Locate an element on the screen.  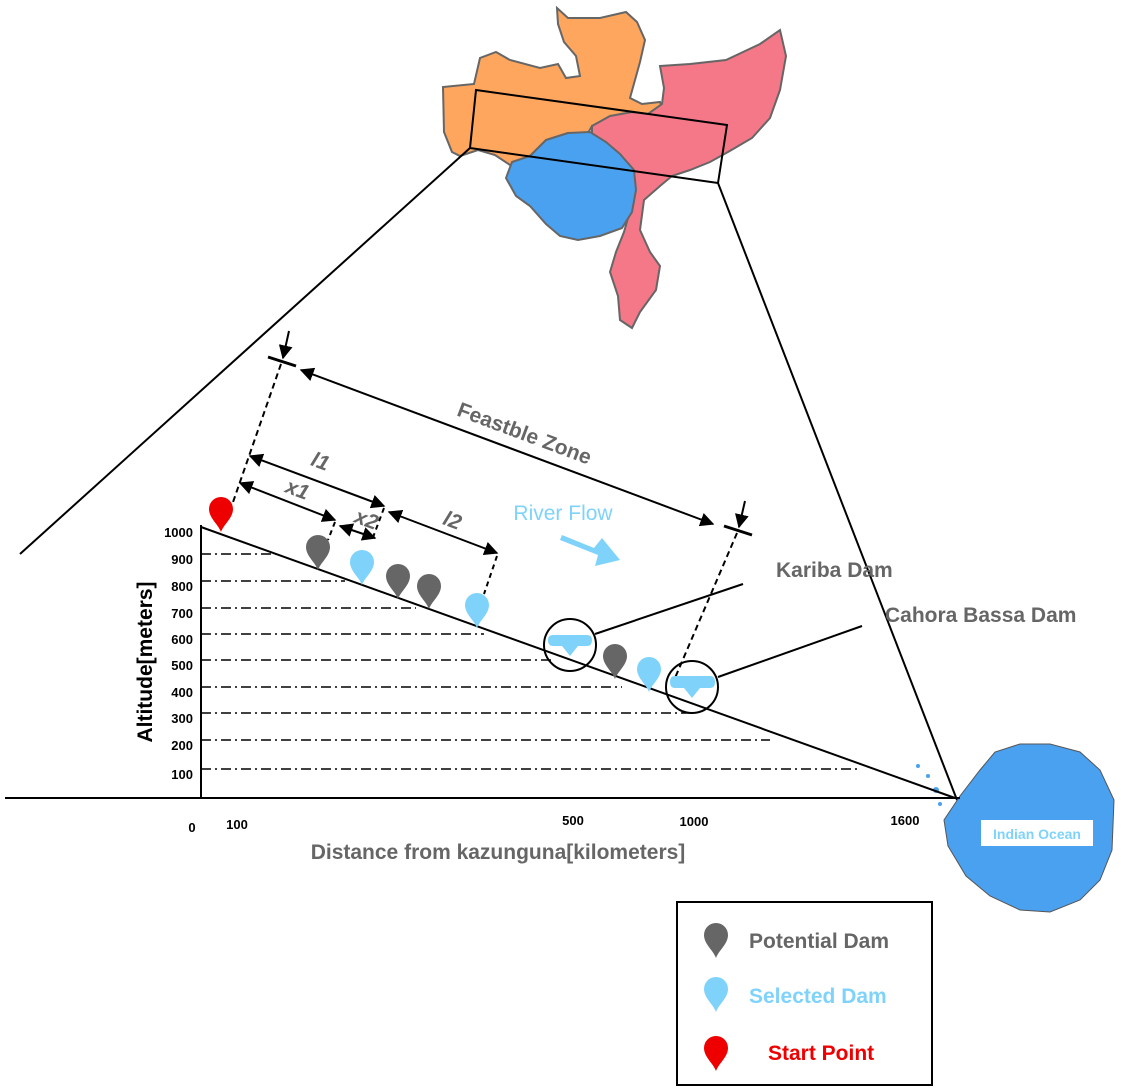
start-point-pin is located at coordinates (221, 514).